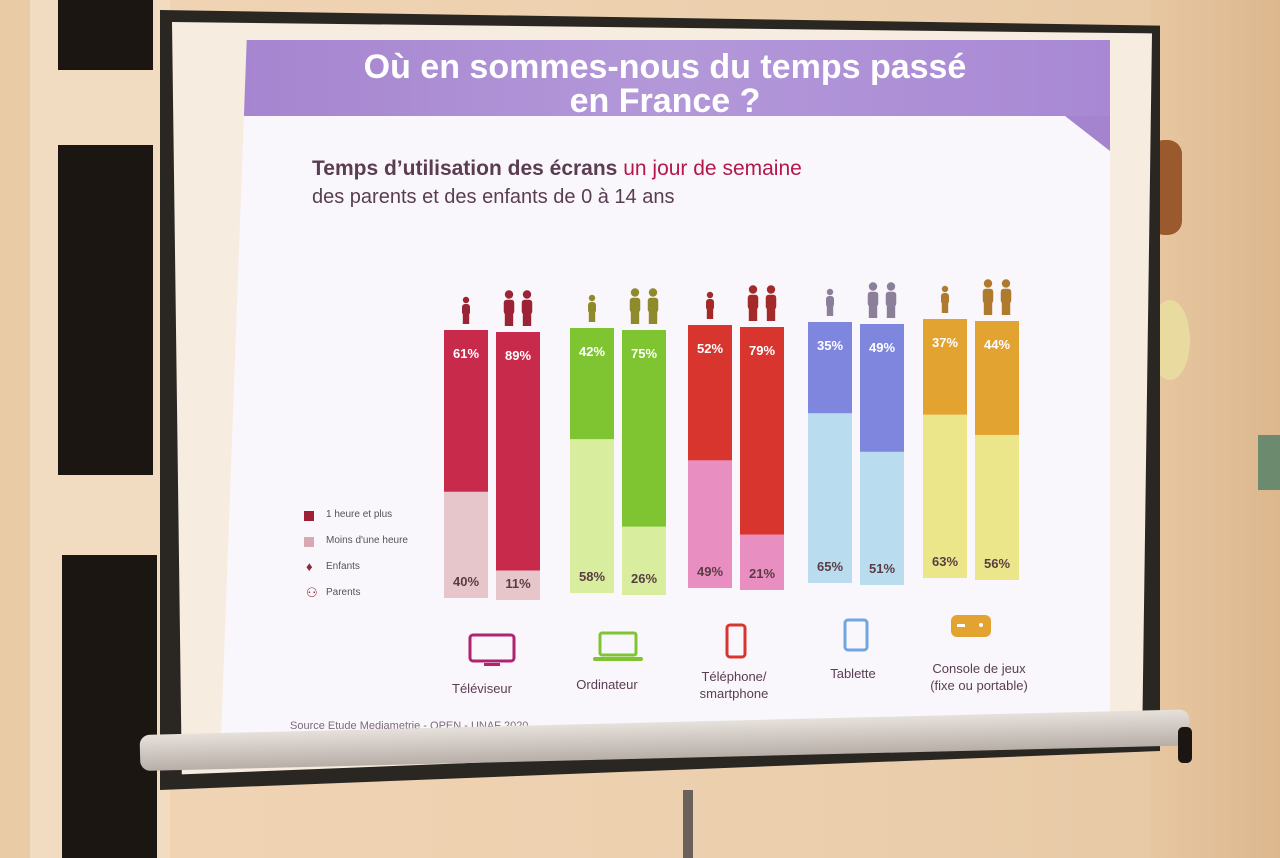  I want to click on legend-label-parents: Parents, so click(343, 592).